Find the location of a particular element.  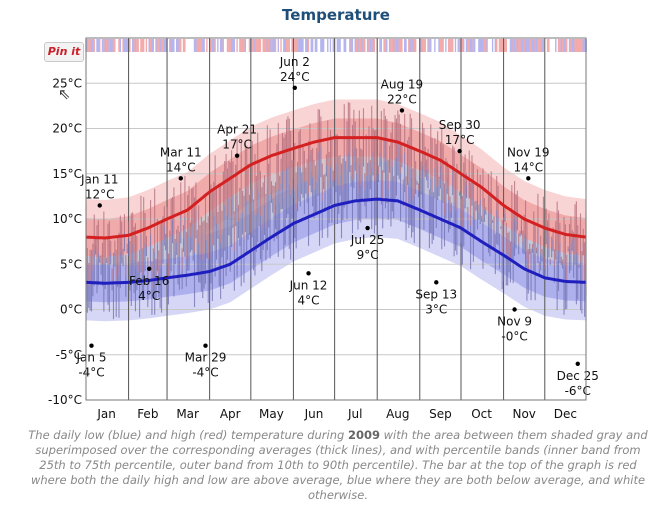

y-tick-label: 25°C is located at coordinates (67, 83).